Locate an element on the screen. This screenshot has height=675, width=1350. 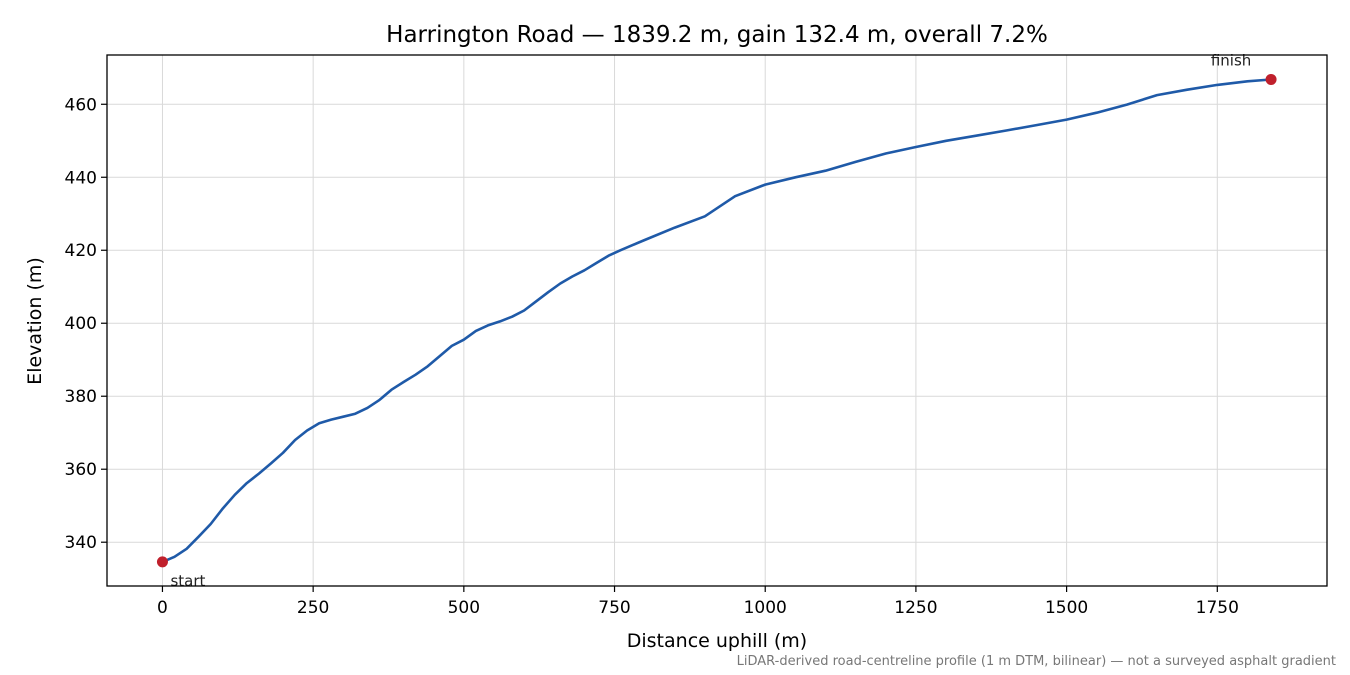
x-tick-label: 500 is located at coordinates (464, 608).